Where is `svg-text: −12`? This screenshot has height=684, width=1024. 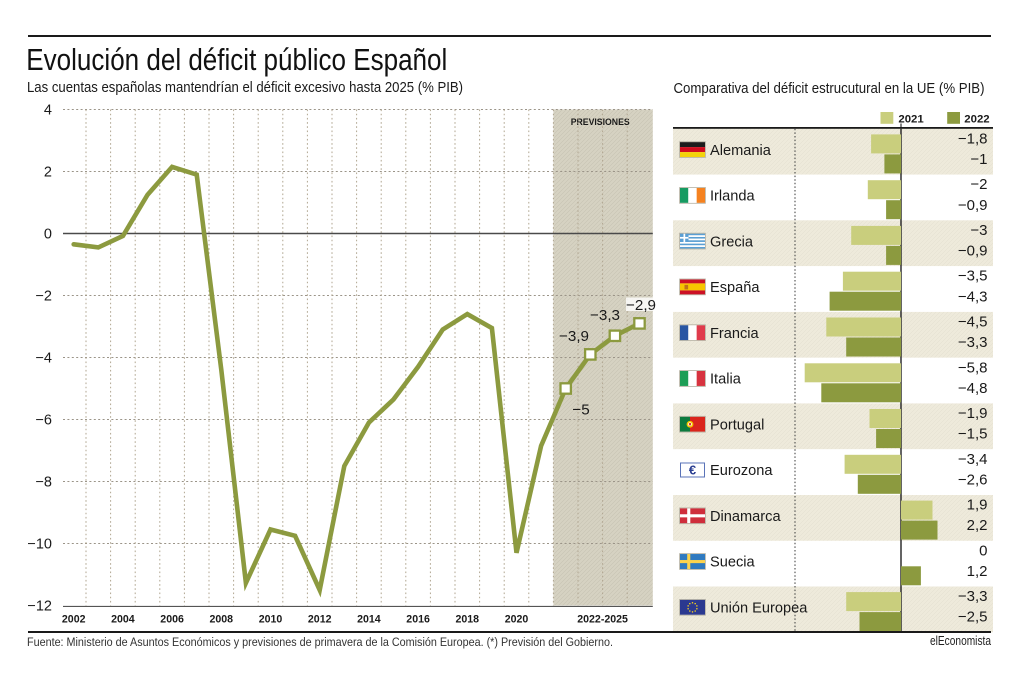 svg-text: −12 is located at coordinates (39, 607).